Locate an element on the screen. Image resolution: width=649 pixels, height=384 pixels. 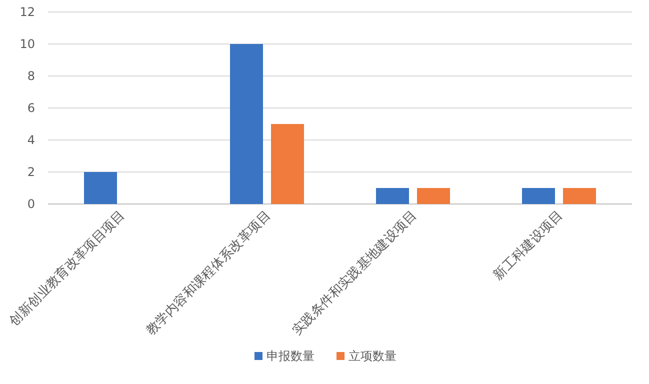
legend-label: 立项数量 is located at coordinates (372, 356).